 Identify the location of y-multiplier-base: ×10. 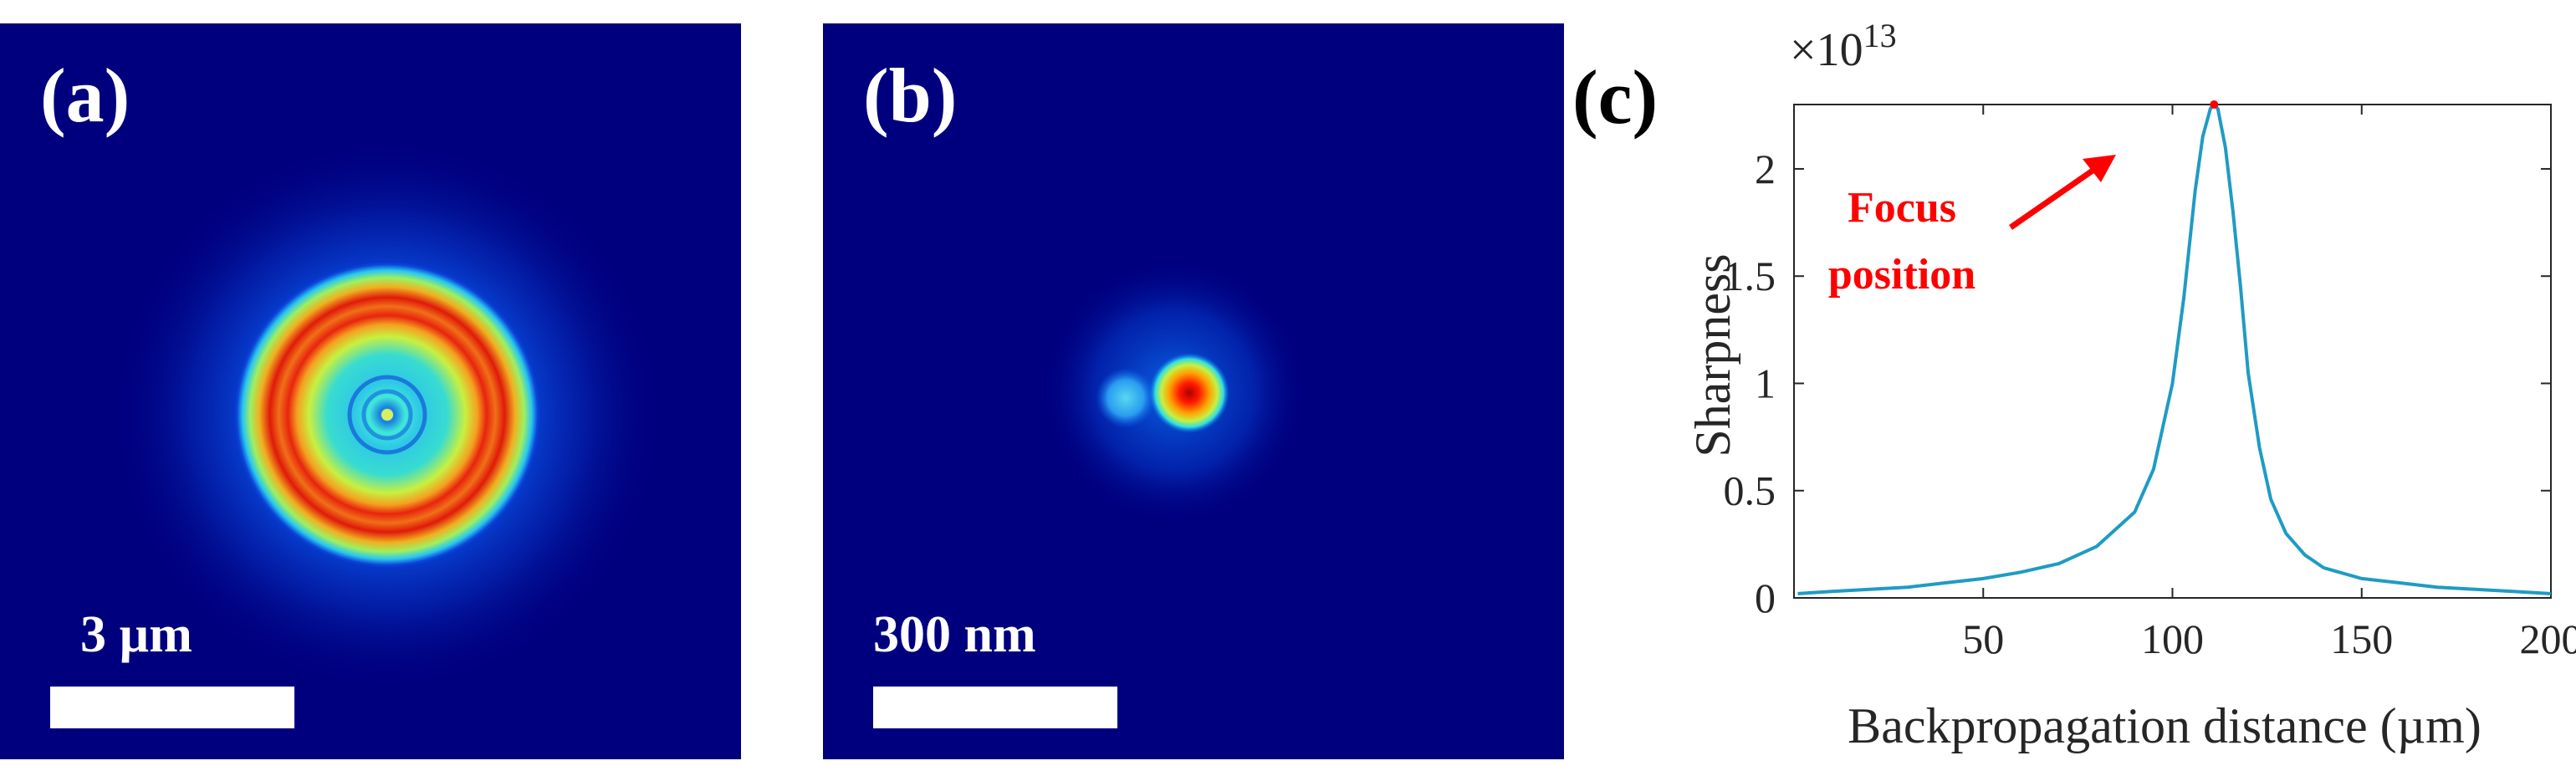
(1826, 50).